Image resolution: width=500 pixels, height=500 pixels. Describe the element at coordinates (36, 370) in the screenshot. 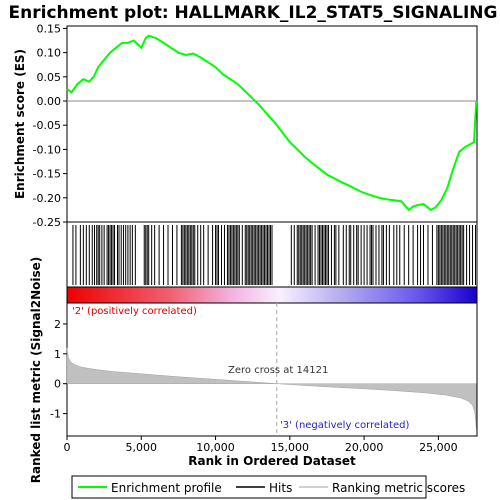

I see `metric-y-axis-label: Ranked list metric (Signal2Noise)` at that location.